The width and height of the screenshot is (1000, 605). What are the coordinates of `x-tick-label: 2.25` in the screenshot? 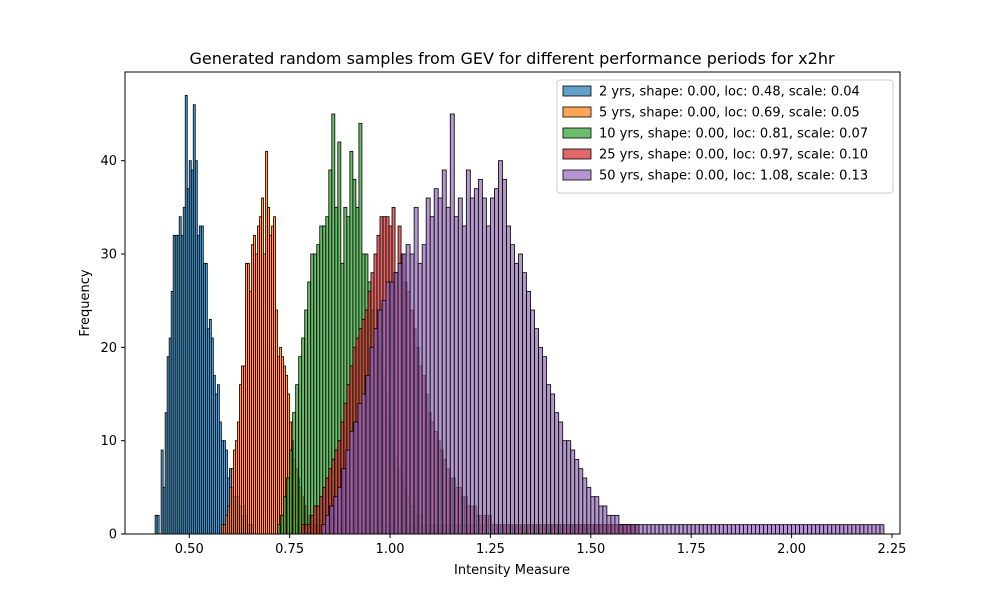 It's located at (891, 549).